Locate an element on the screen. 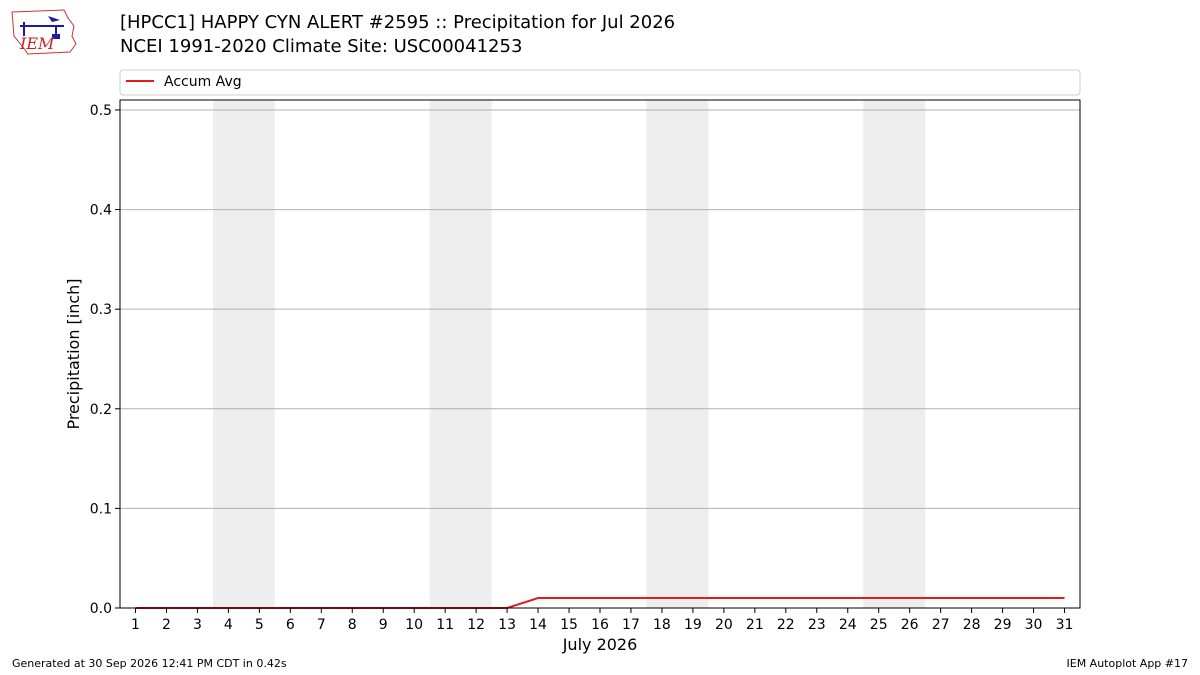 The width and height of the screenshot is (1200, 675). x-tick-label: 1 is located at coordinates (135, 625).